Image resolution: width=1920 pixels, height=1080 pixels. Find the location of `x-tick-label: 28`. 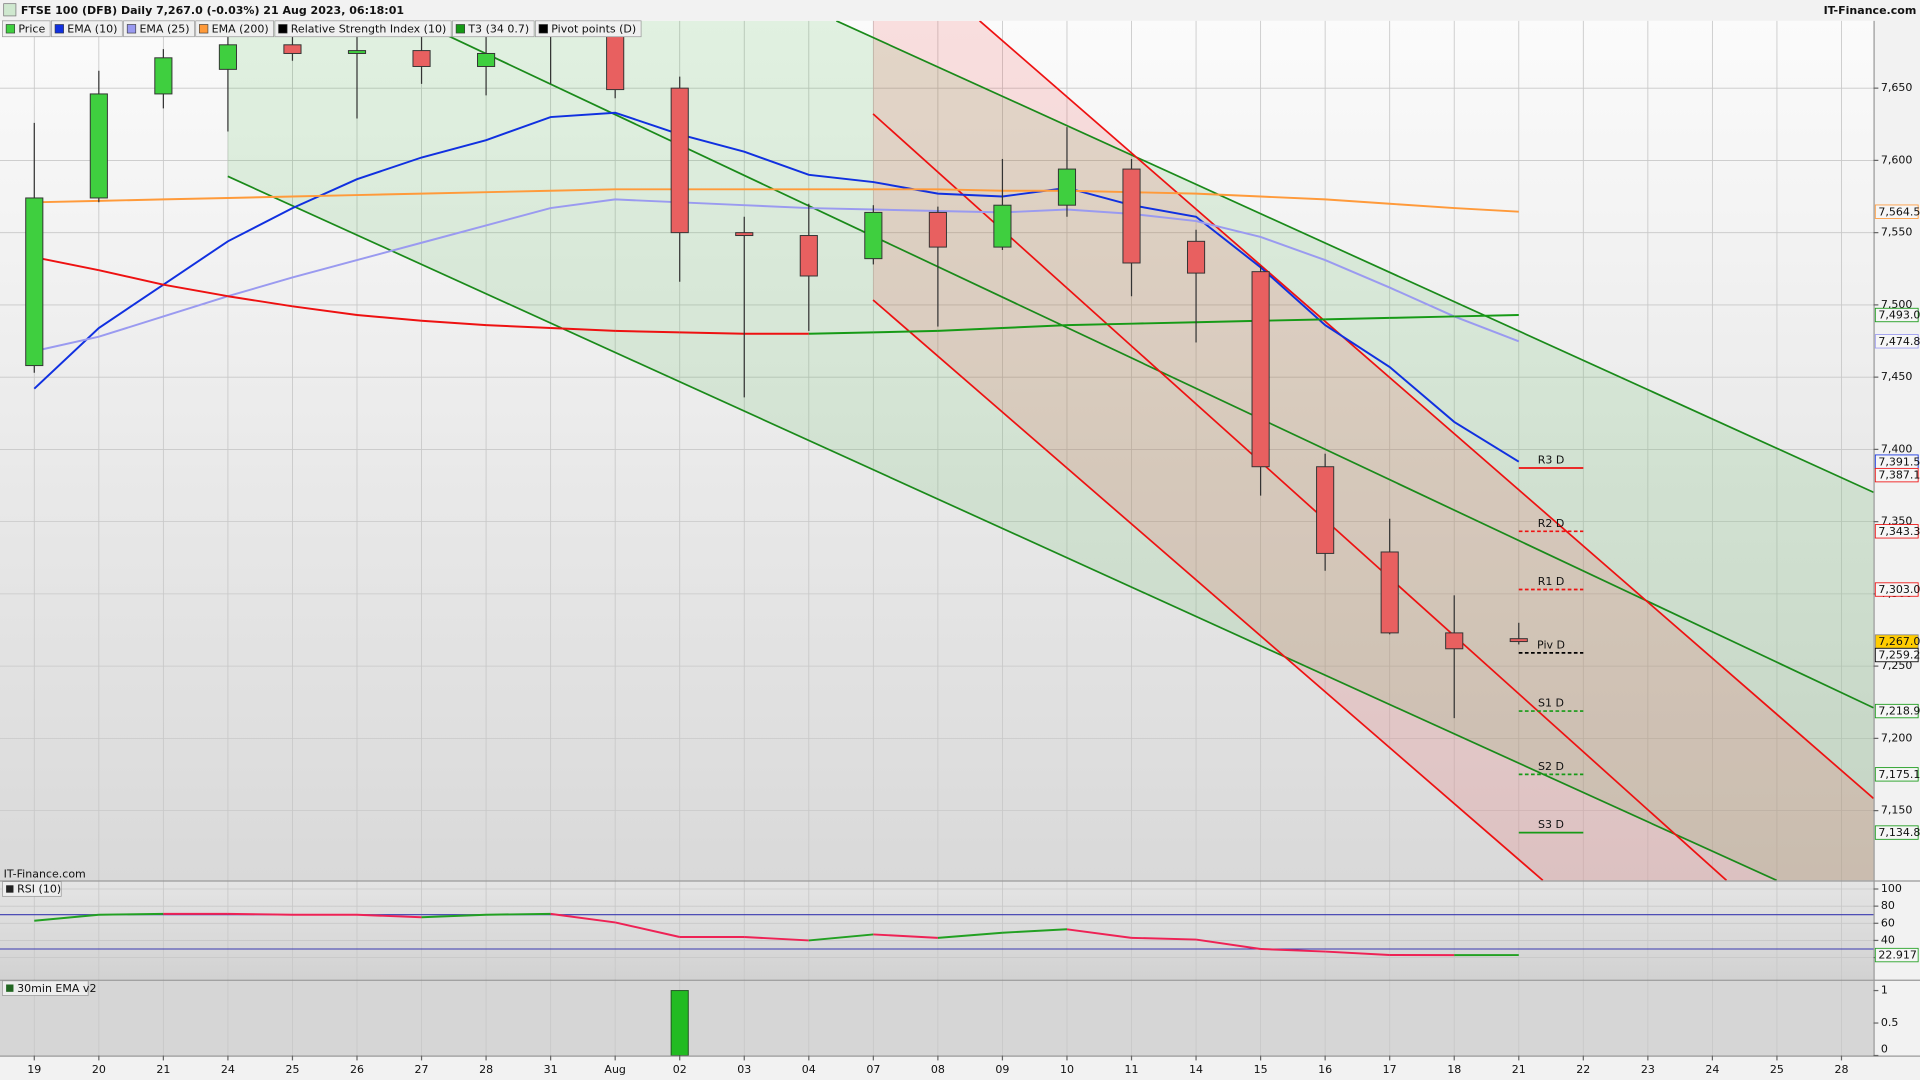

x-tick-label: 28 is located at coordinates (486, 1069).